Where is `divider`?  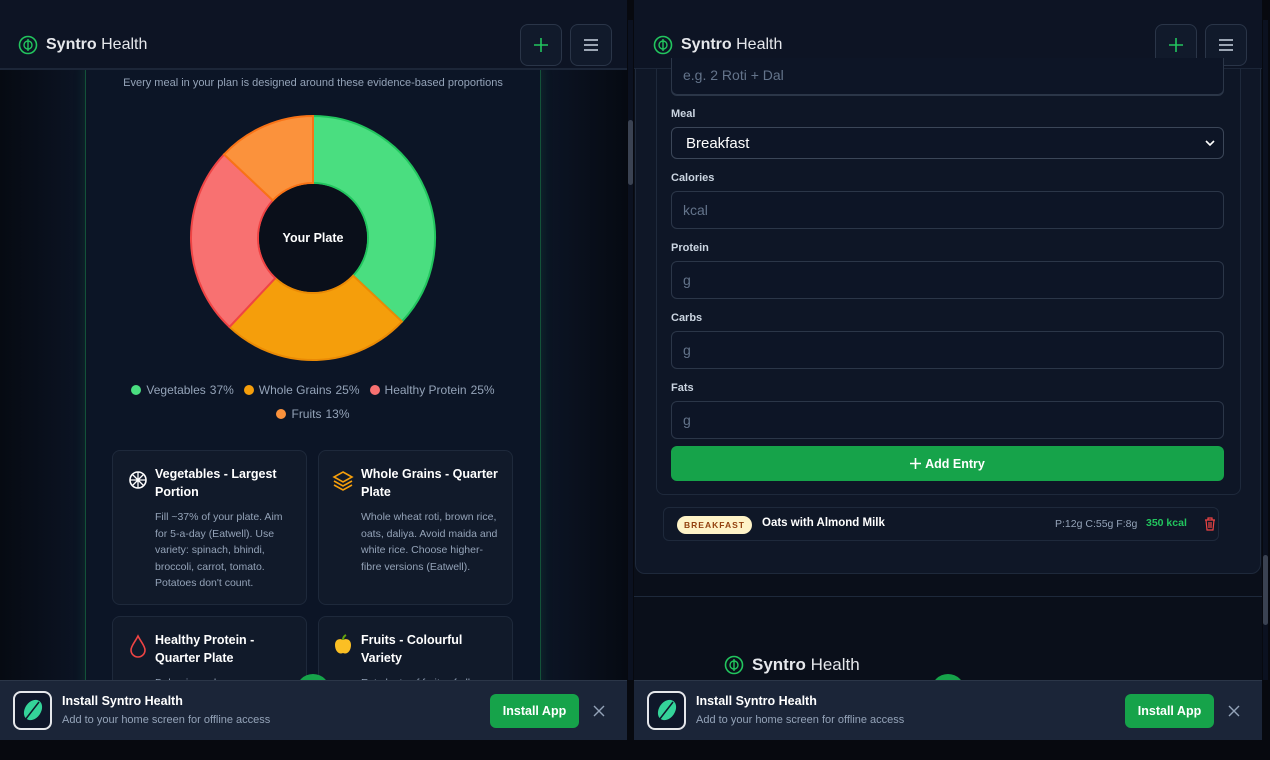
divider is located at coordinates (948, 596).